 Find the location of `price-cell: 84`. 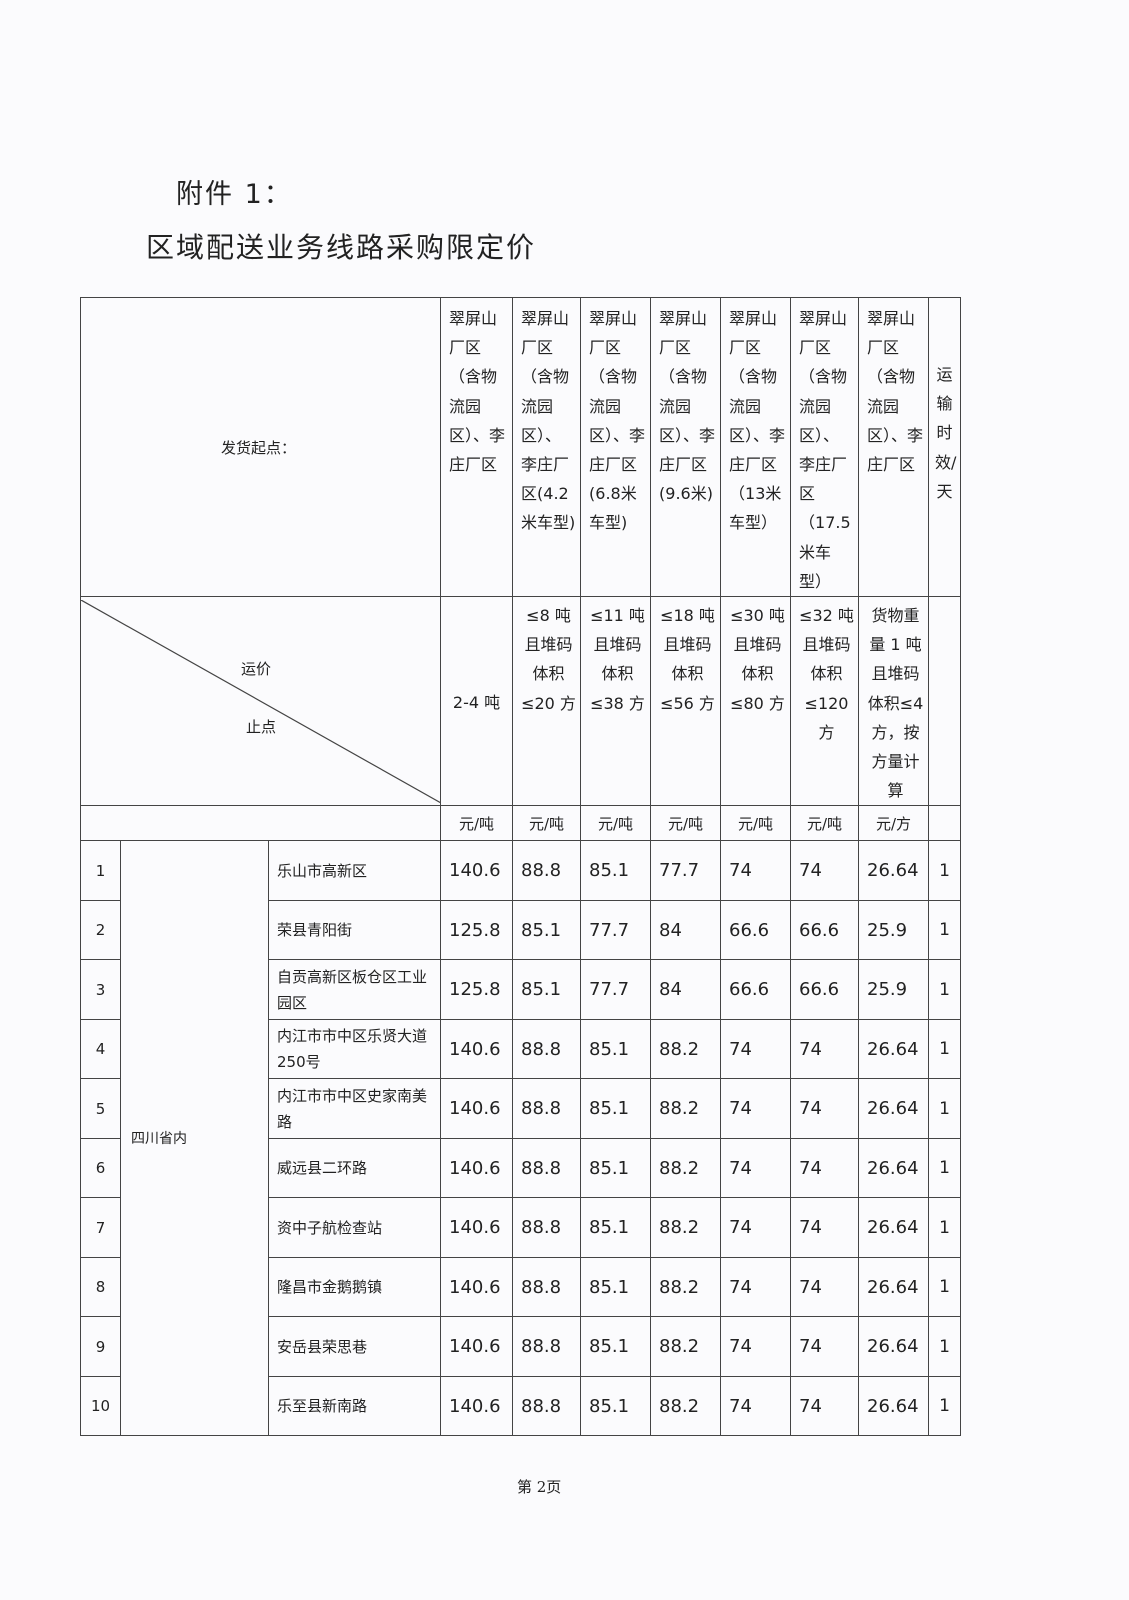

price-cell: 84 is located at coordinates (686, 989).